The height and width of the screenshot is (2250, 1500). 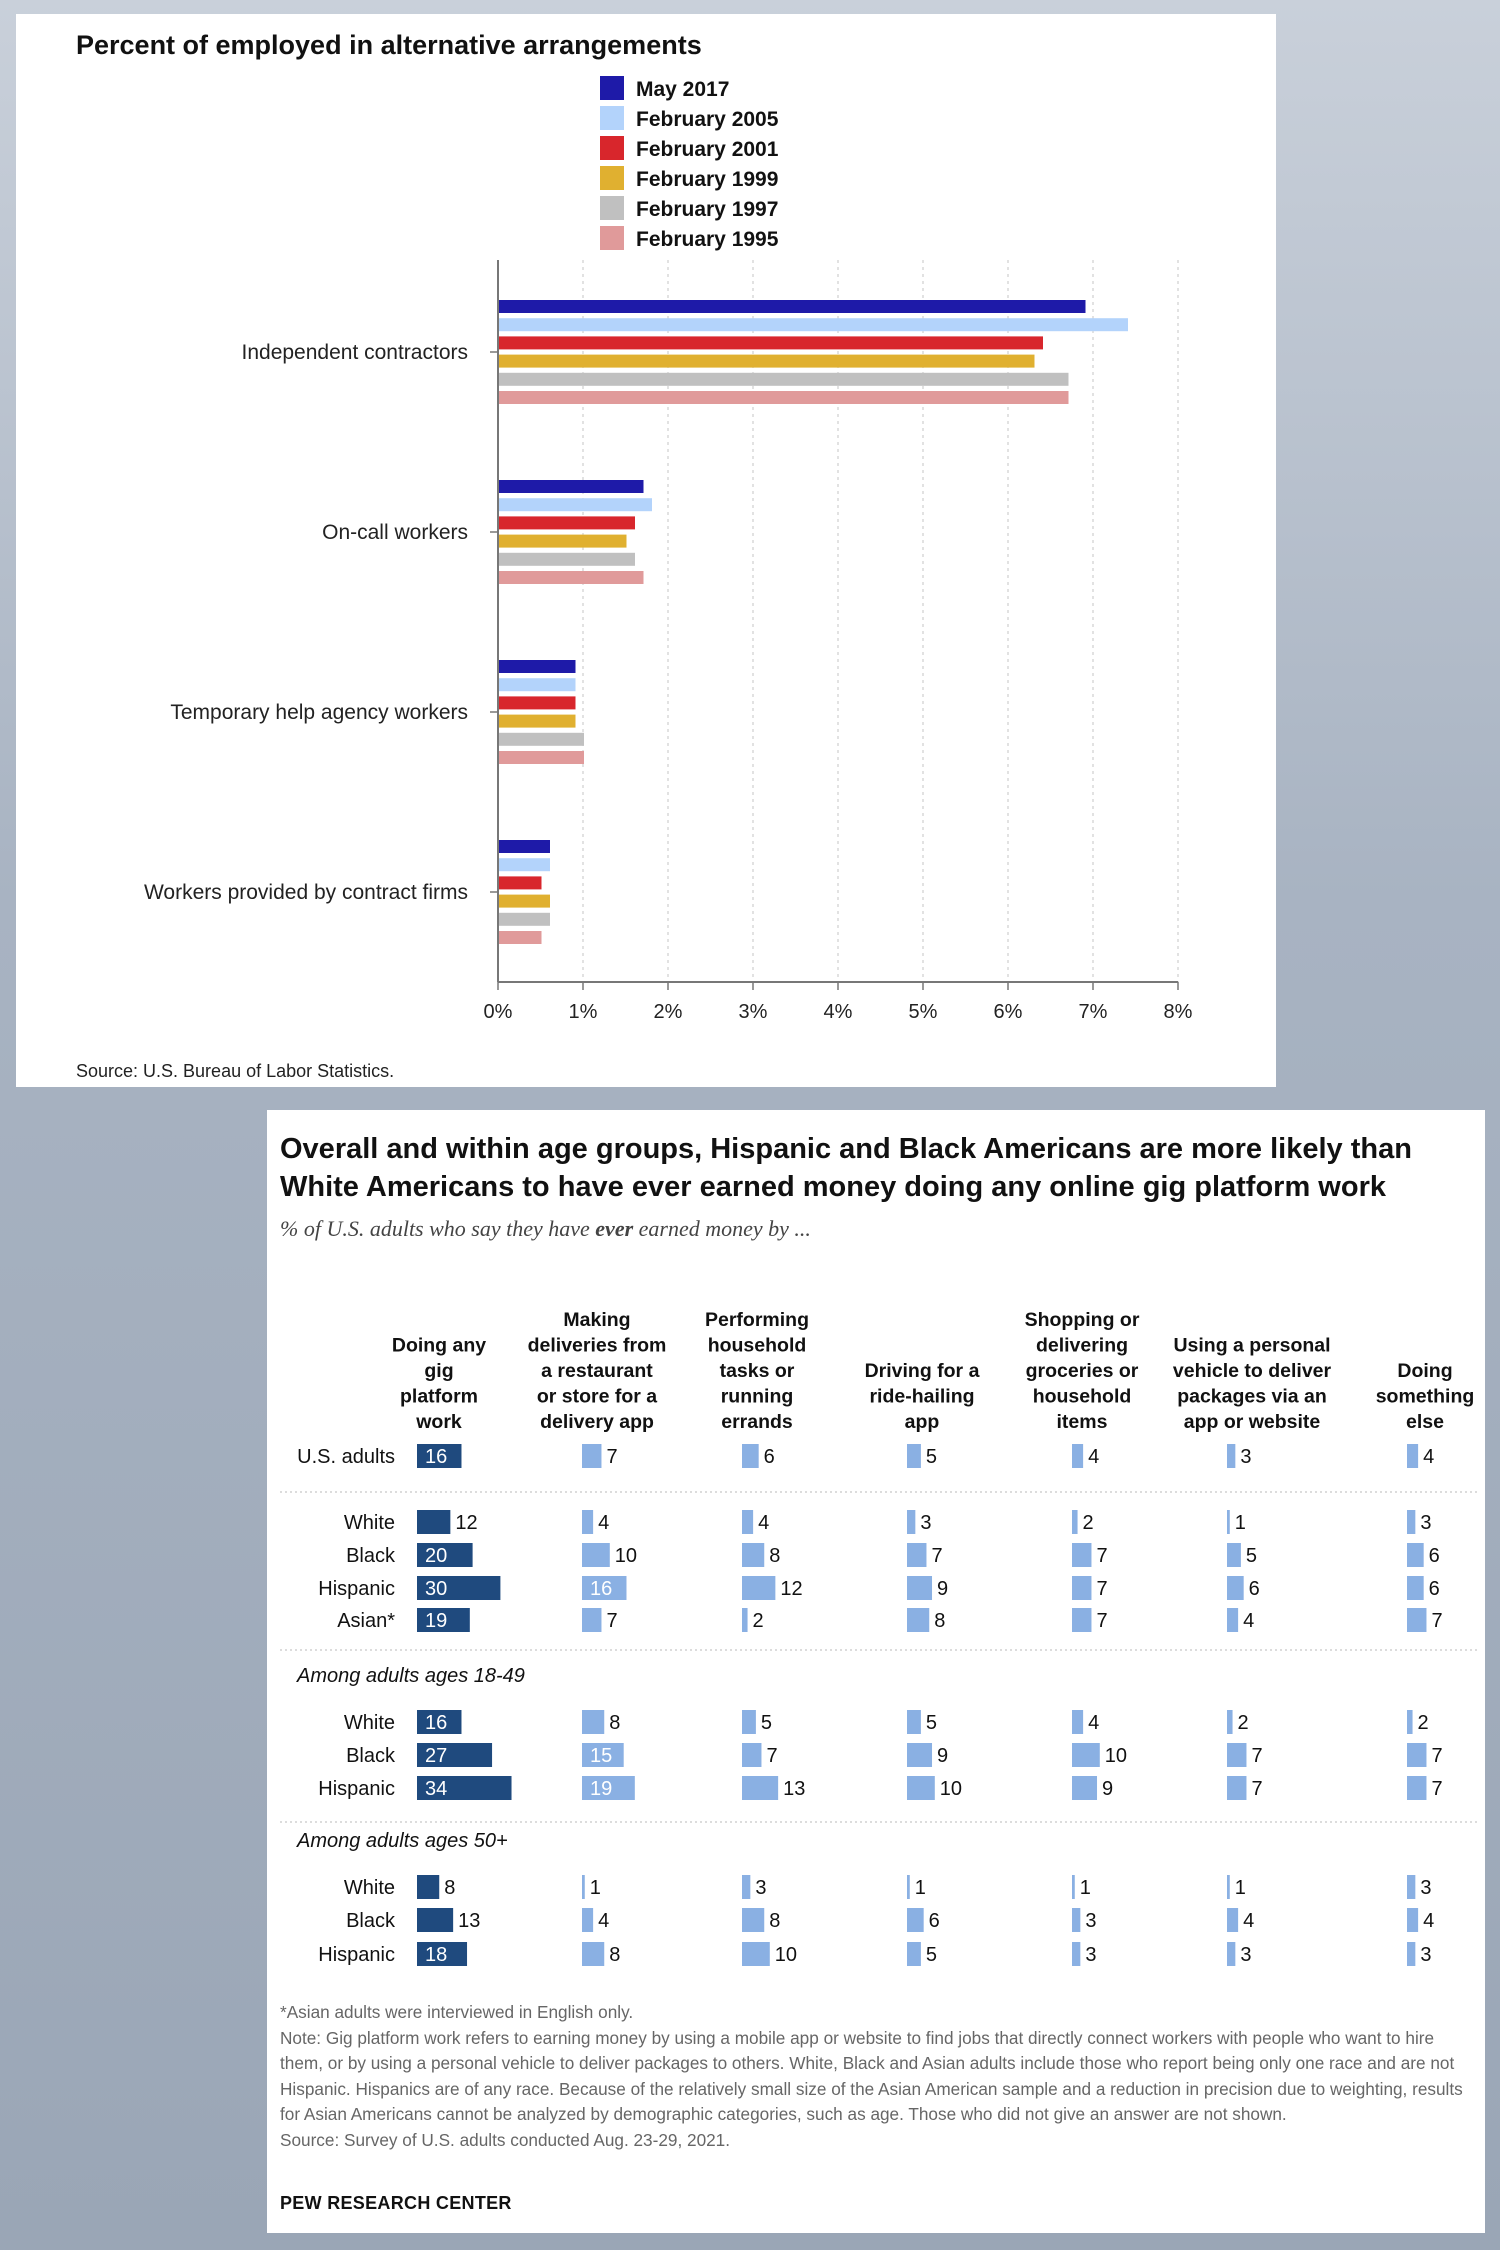 What do you see at coordinates (707, 119) in the screenshot?
I see `legend-label: February 2005` at bounding box center [707, 119].